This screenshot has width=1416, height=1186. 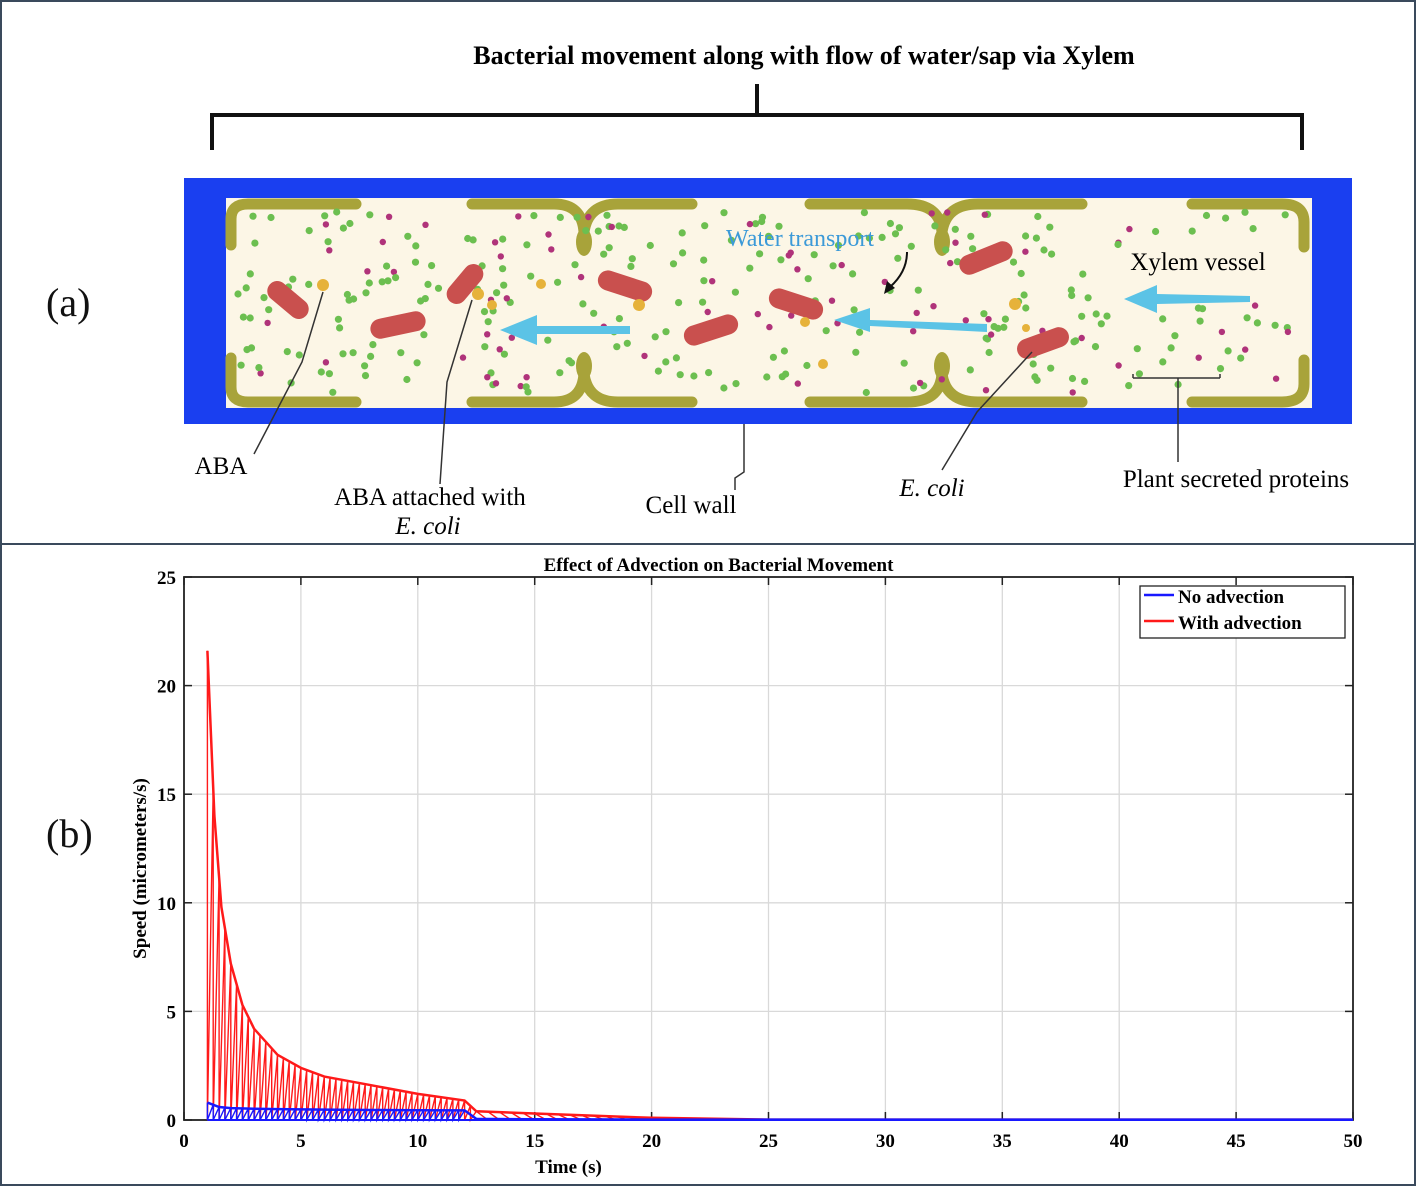 I want to click on plant-proteins-label: Plant secreted proteins, so click(x=1236, y=479).